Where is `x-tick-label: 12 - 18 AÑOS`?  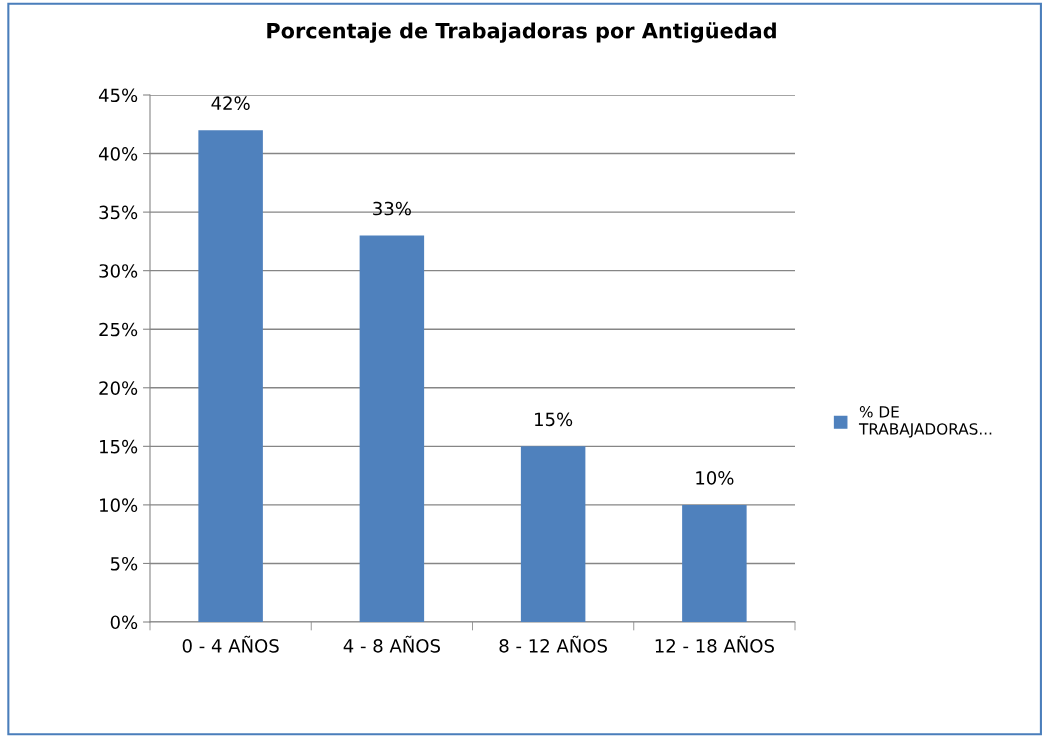
x-tick-label: 12 - 18 AÑOS is located at coordinates (714, 644).